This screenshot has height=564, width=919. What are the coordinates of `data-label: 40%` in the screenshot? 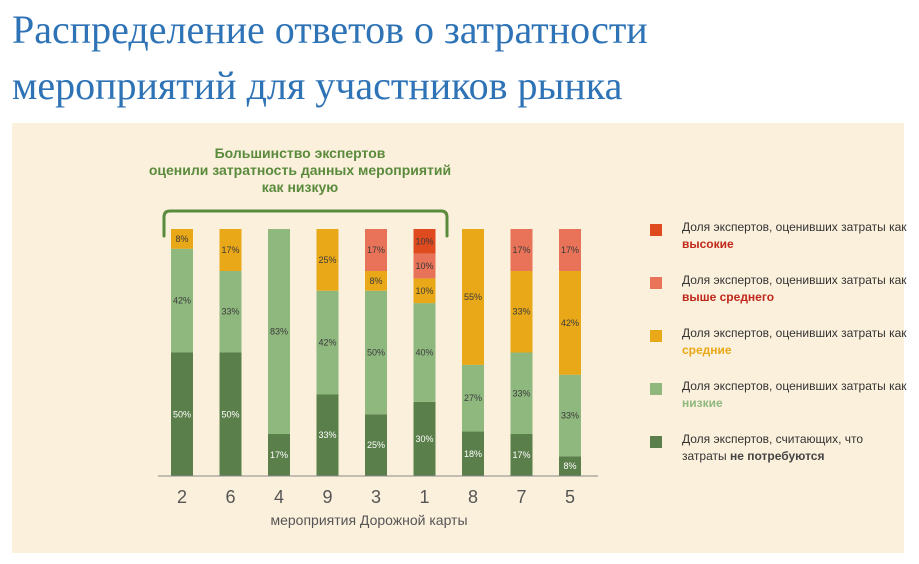 It's located at (424, 353).